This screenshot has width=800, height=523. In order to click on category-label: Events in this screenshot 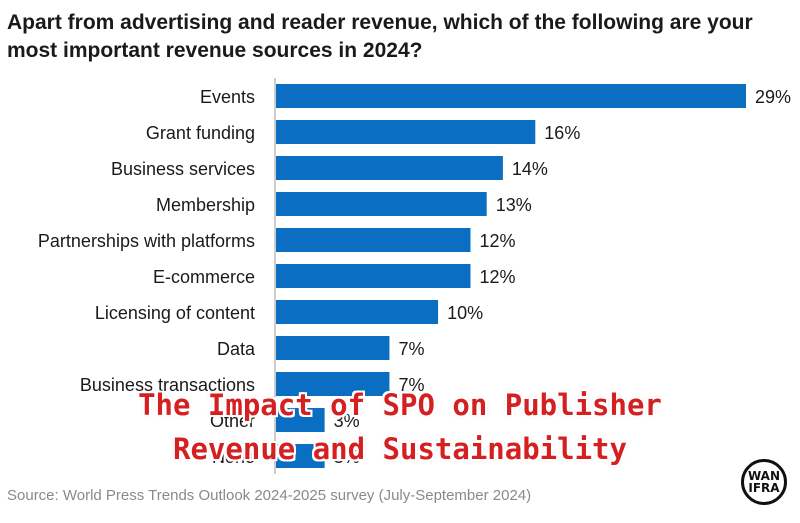, I will do `click(227, 97)`.